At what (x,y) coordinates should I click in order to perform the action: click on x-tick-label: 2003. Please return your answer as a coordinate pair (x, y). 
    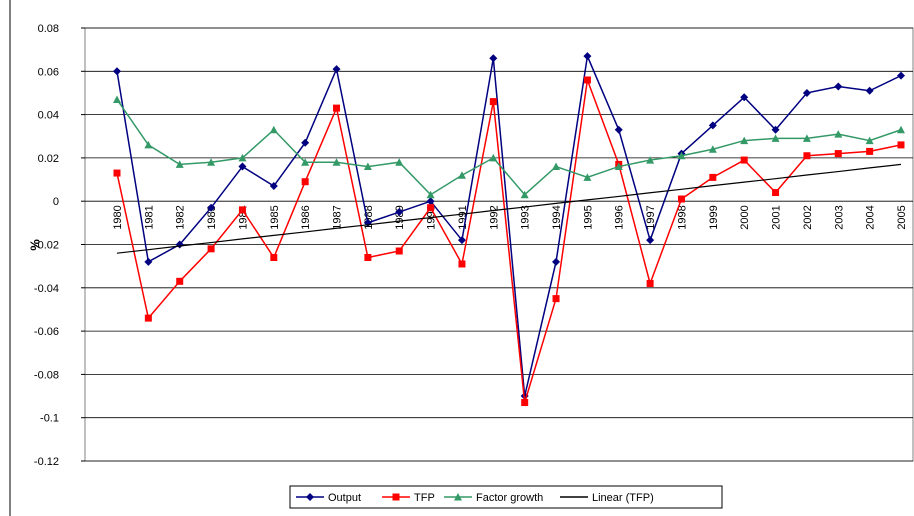
    Looking at the image, I should click on (839, 217).